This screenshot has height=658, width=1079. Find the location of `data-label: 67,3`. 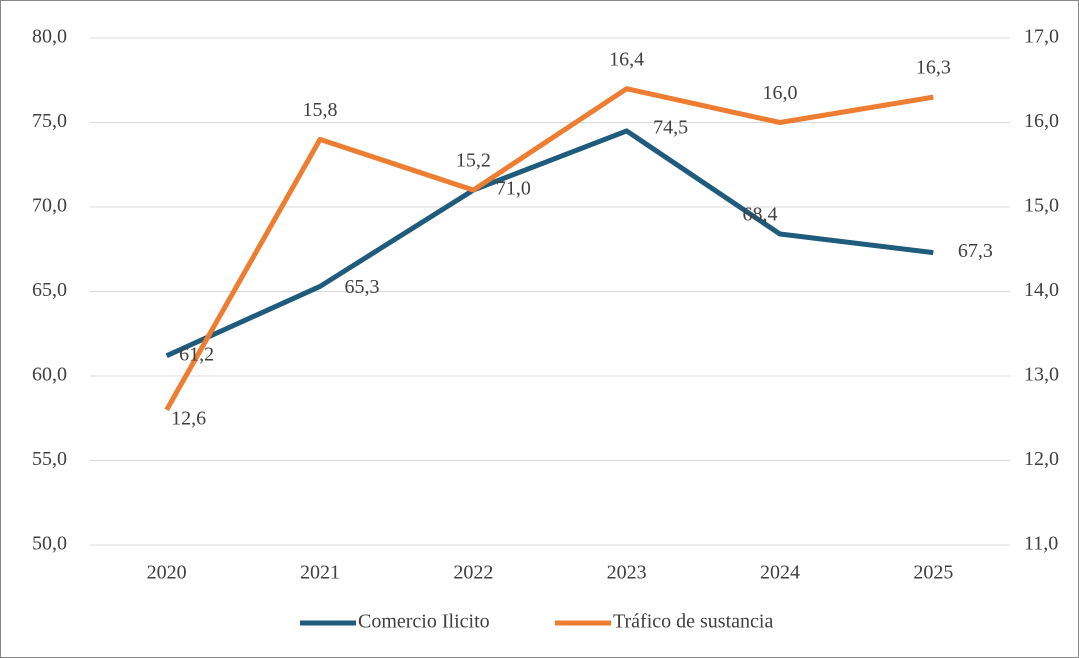

data-label: 67,3 is located at coordinates (975, 251).